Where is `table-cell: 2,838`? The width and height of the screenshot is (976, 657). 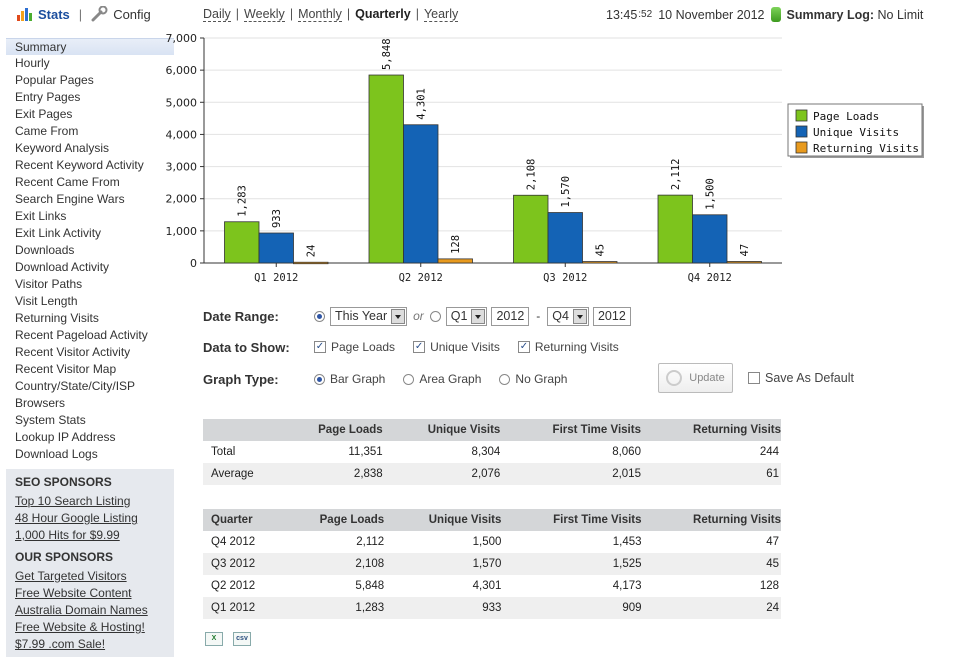
table-cell: 2,838 is located at coordinates (329, 474).